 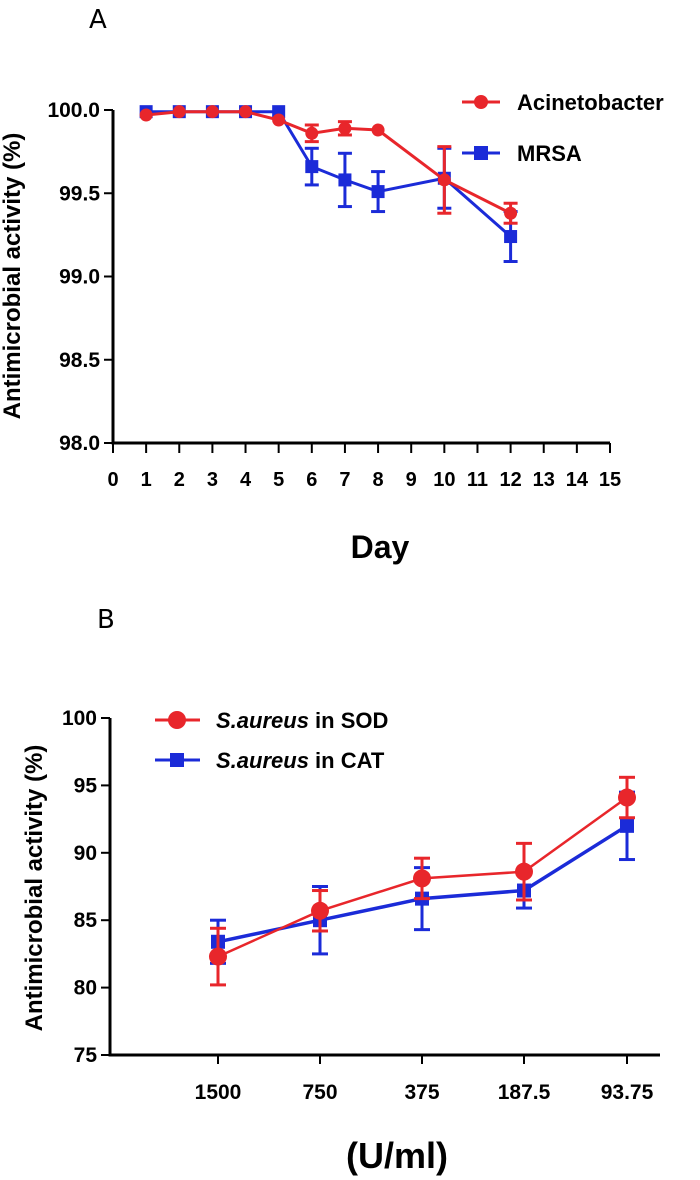 What do you see at coordinates (481, 102) in the screenshot?
I see `legend-a-marker-acinetobacter` at bounding box center [481, 102].